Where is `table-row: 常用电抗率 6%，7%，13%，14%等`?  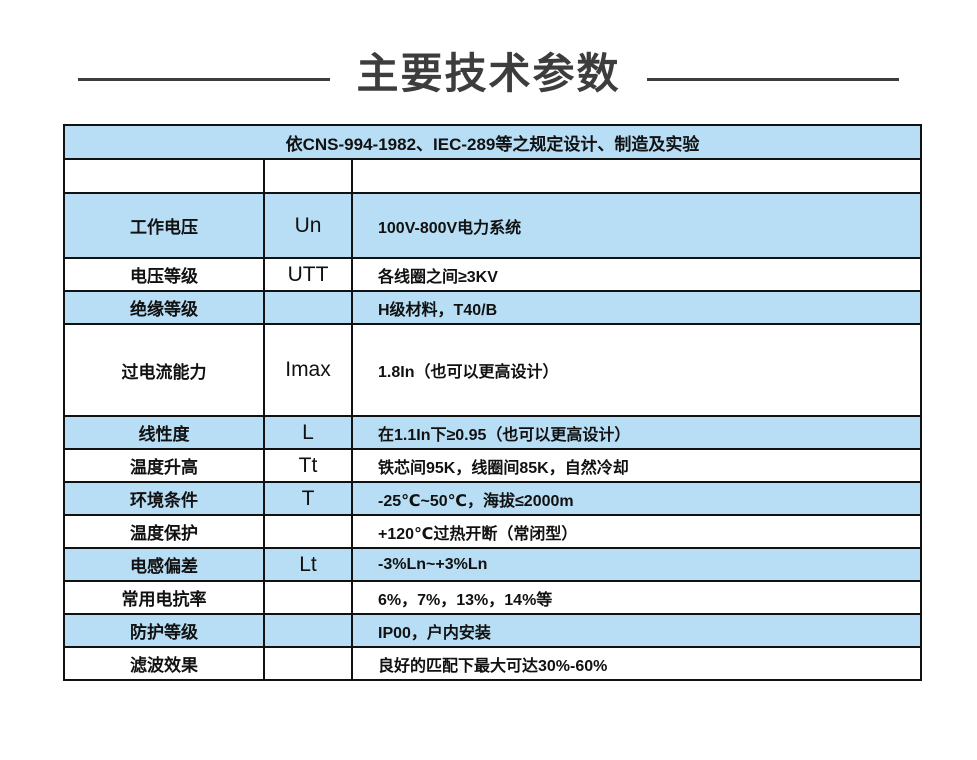 table-row: 常用电抗率 6%，7%，13%，14%等 is located at coordinates (493, 598).